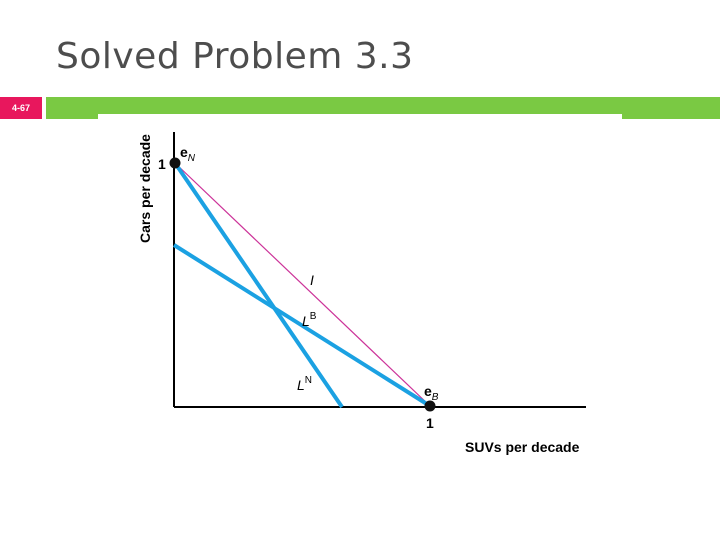 This screenshot has width=720, height=540. I want to click on label-eN: eN, so click(188, 154).